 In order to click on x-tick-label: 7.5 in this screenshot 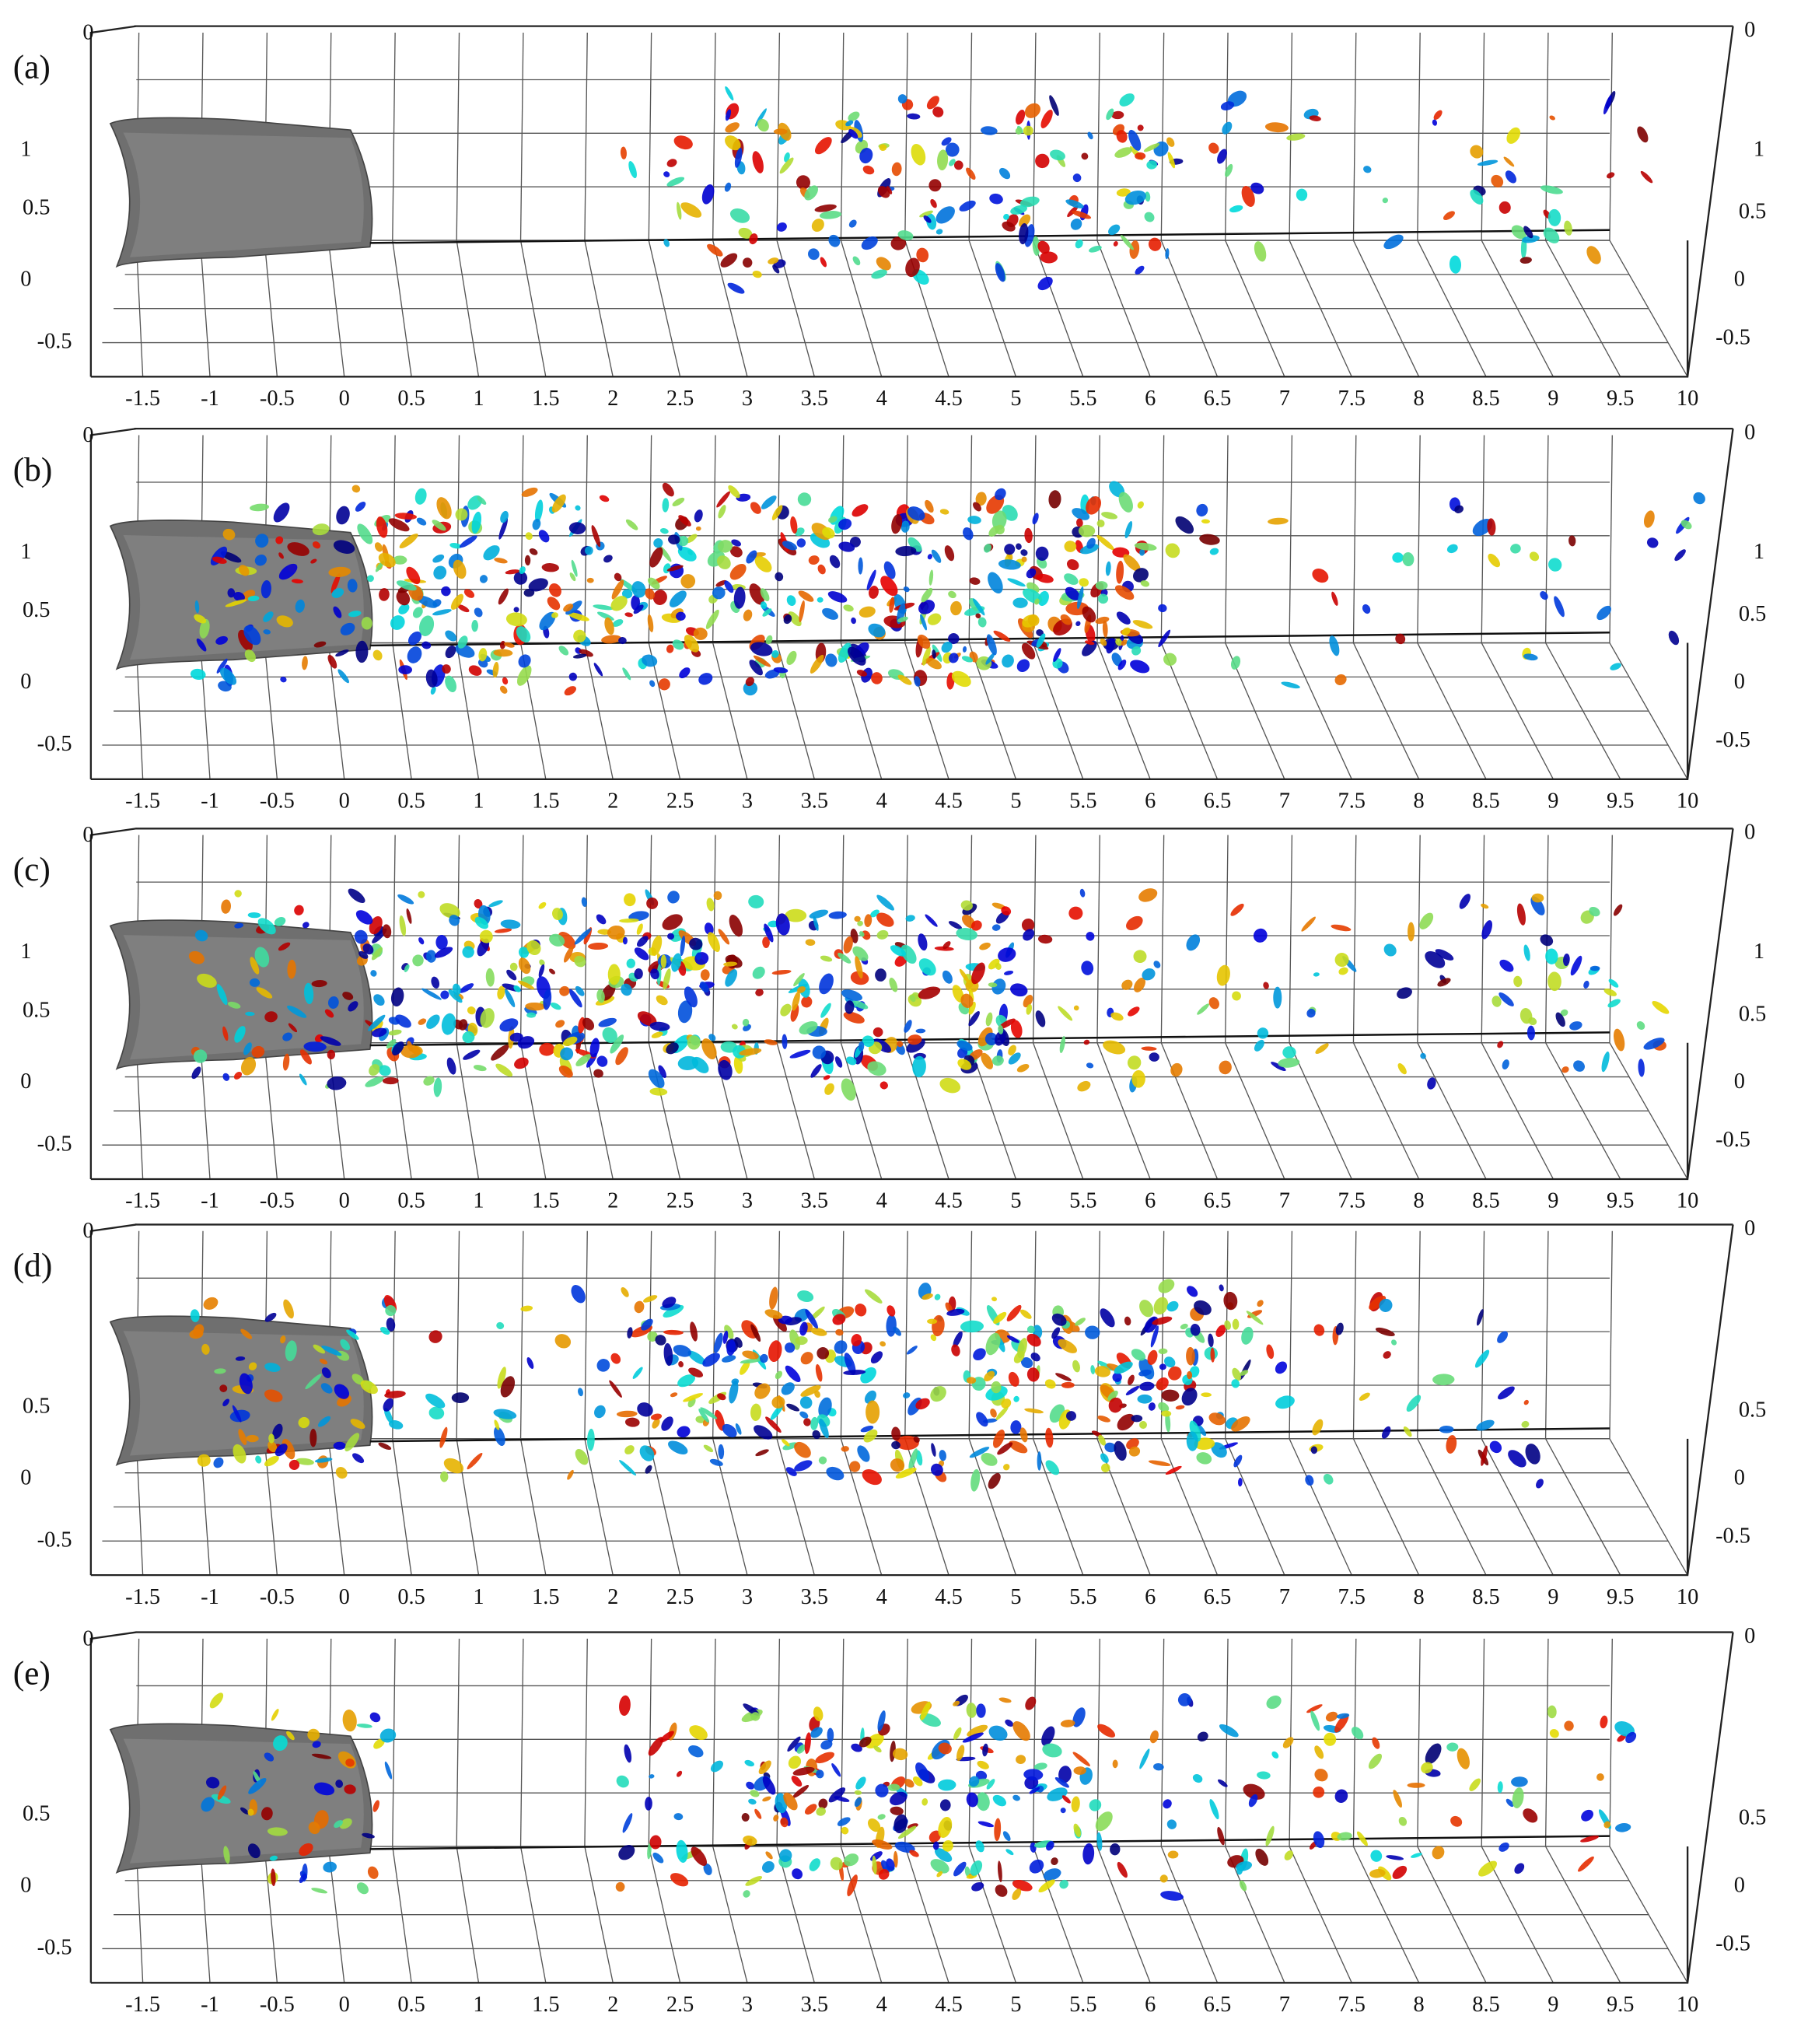, I will do `click(1352, 801)`.